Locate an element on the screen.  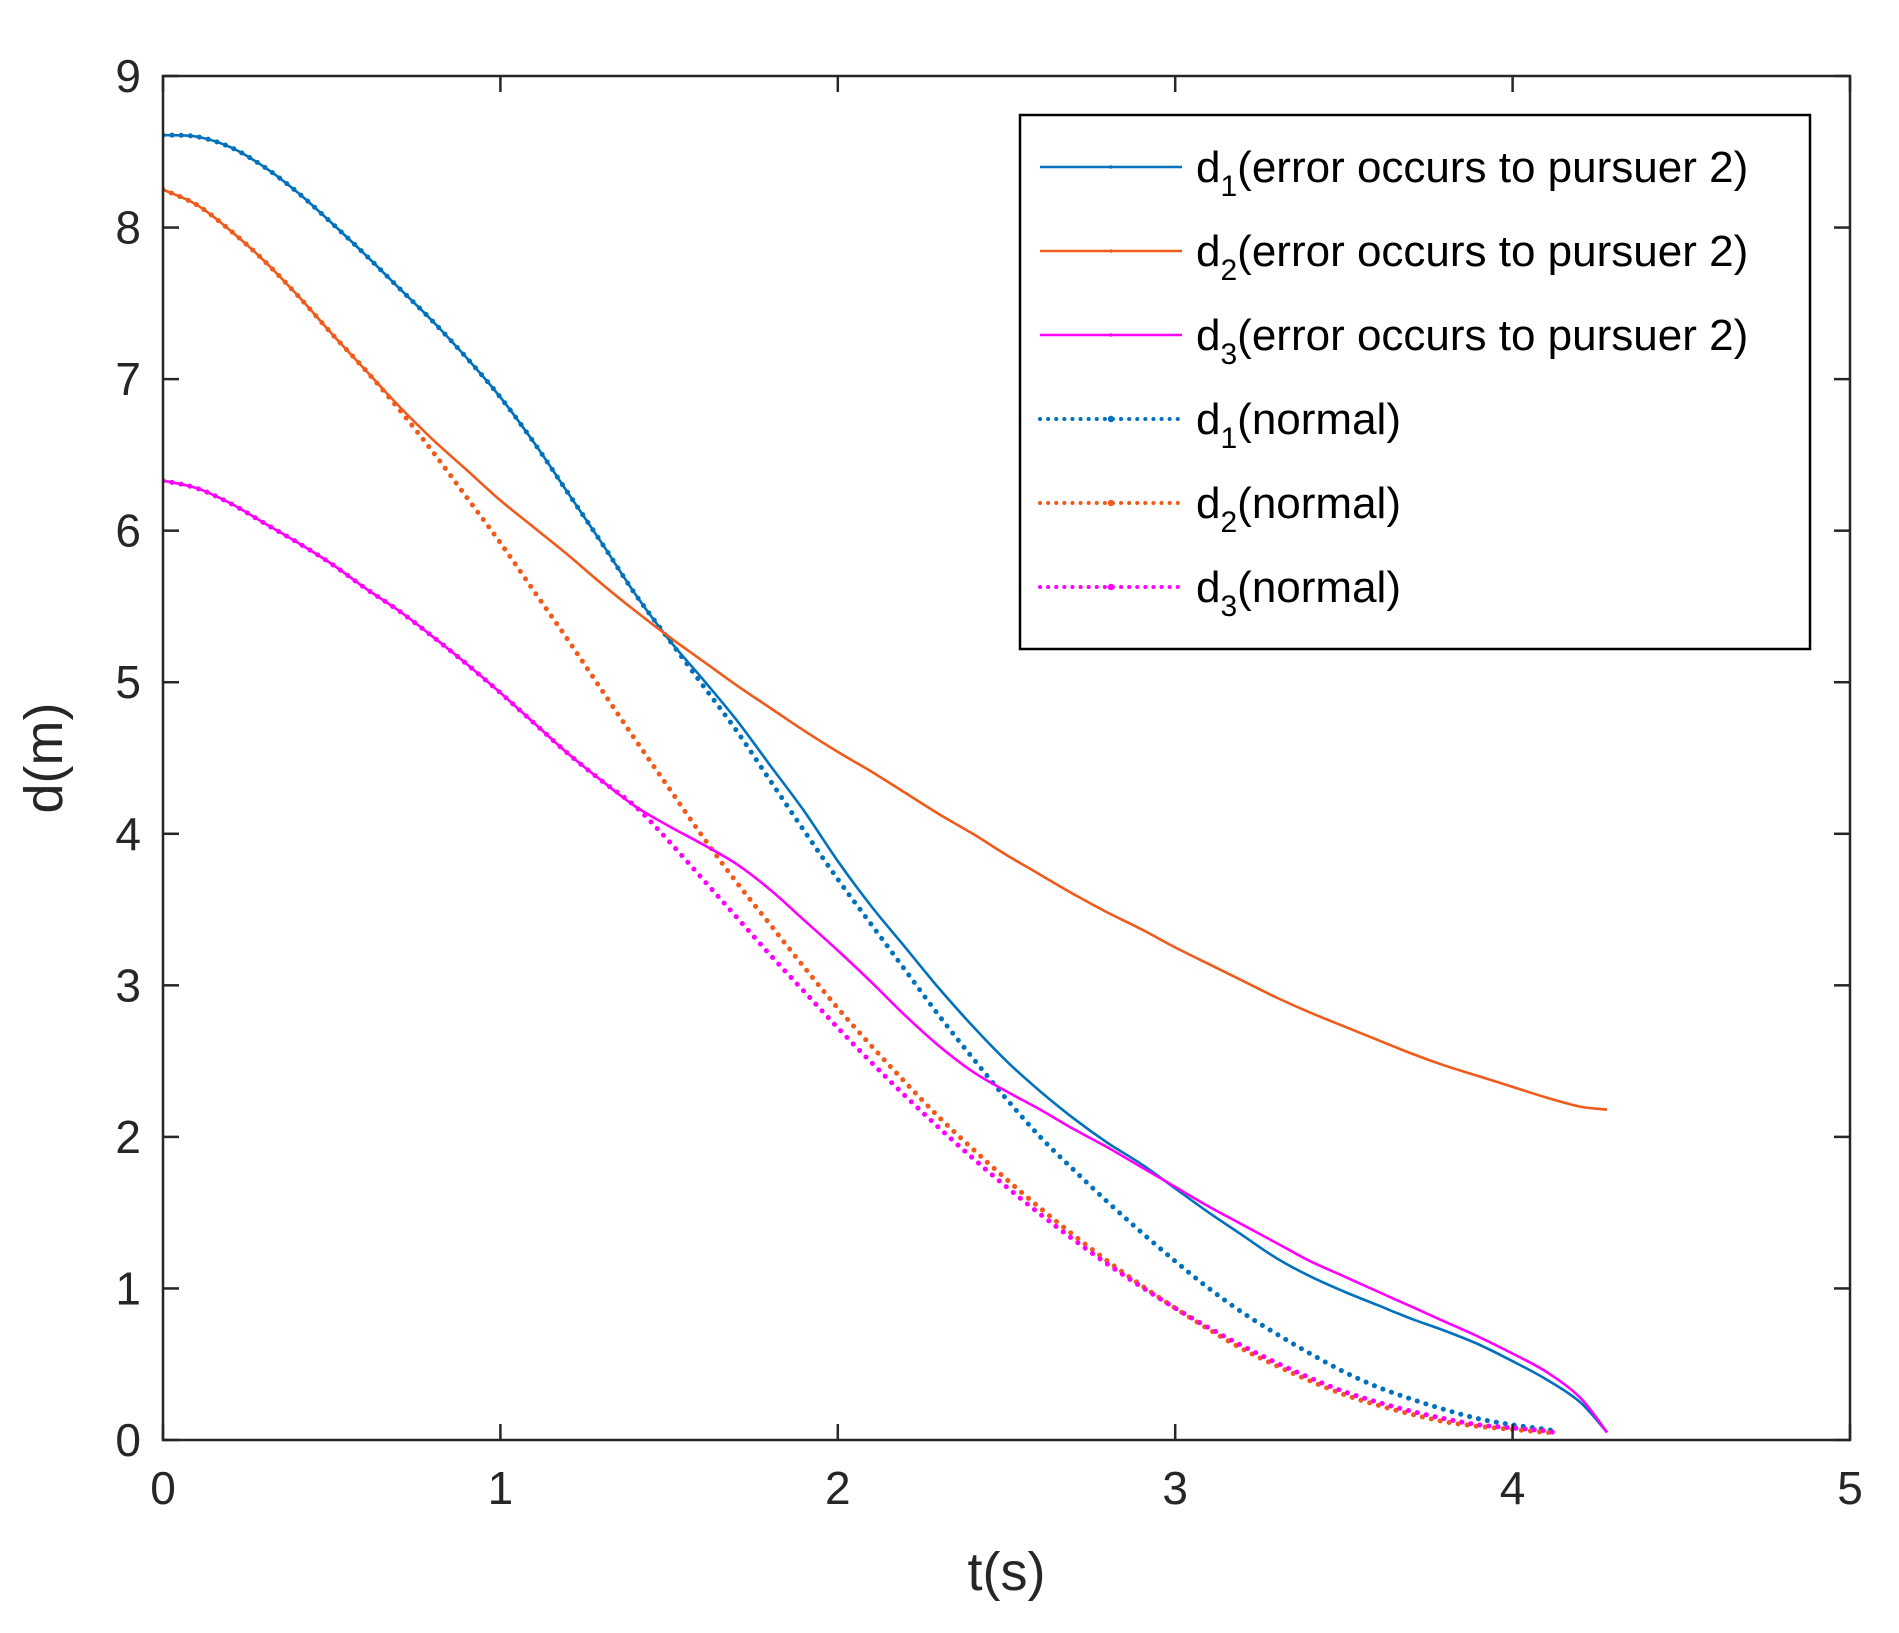
legend-label-2: d2(error occurs to pursuer 2) is located at coordinates (1472, 257).